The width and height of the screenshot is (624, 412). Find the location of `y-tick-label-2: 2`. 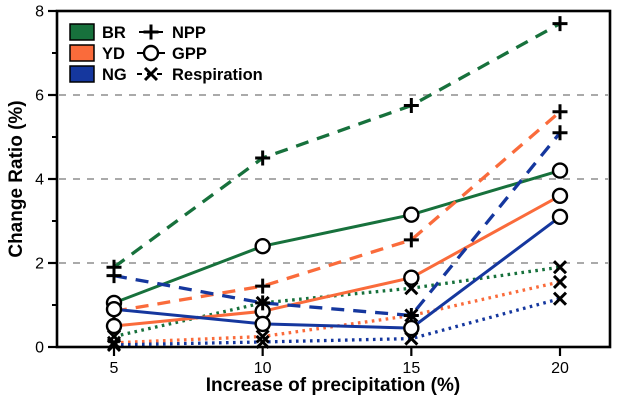

y-tick-label-2: 2 is located at coordinates (39, 264).